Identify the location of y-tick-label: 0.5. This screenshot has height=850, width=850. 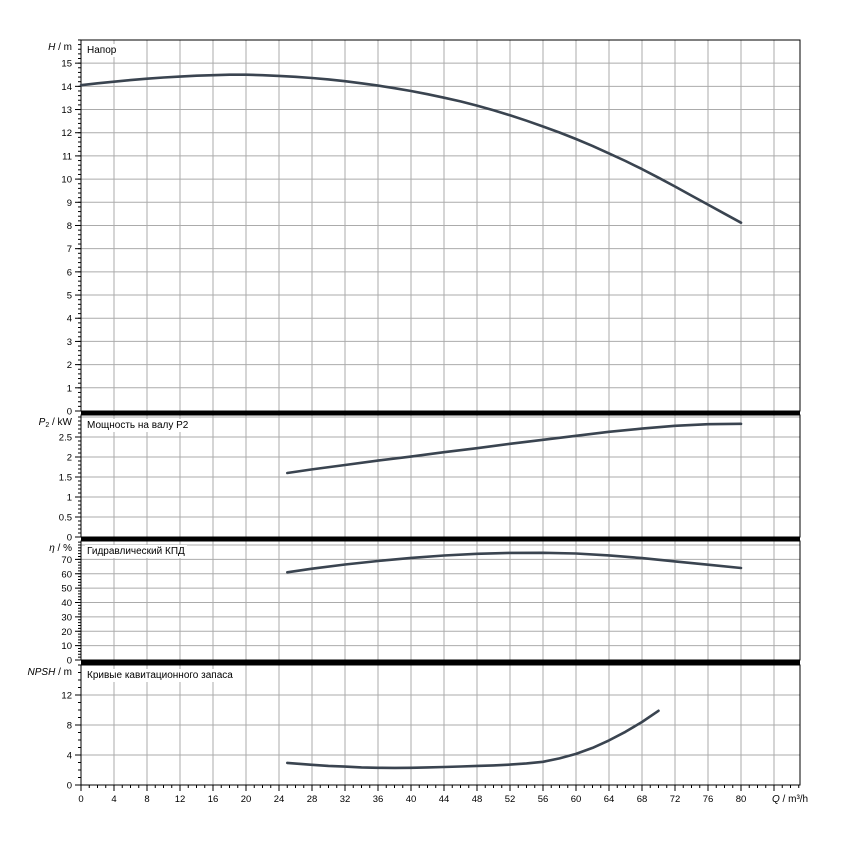
(65, 518).